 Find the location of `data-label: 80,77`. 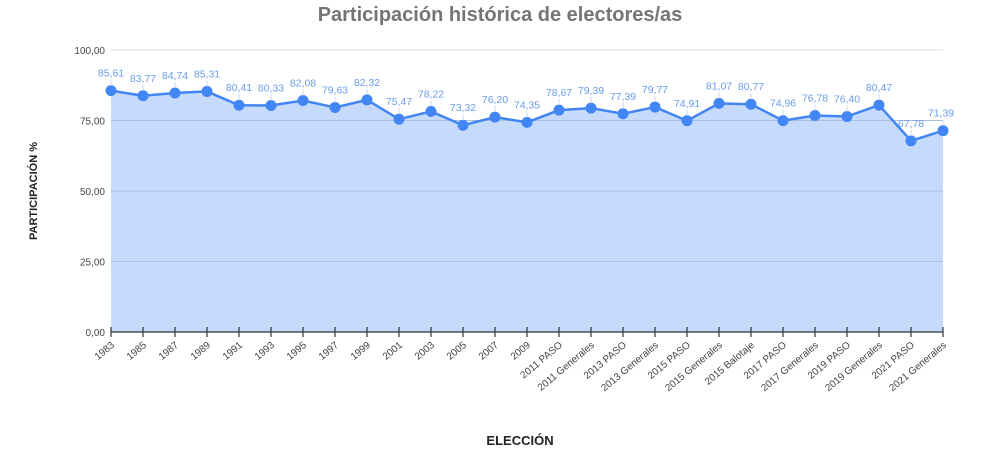

data-label: 80,77 is located at coordinates (751, 87).